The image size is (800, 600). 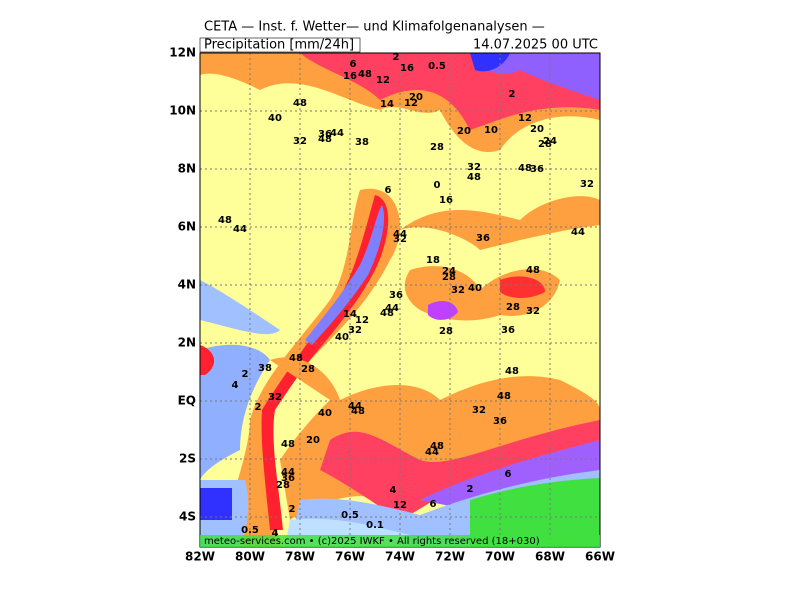 I want to click on lon-label: 74W, so click(x=400, y=557).